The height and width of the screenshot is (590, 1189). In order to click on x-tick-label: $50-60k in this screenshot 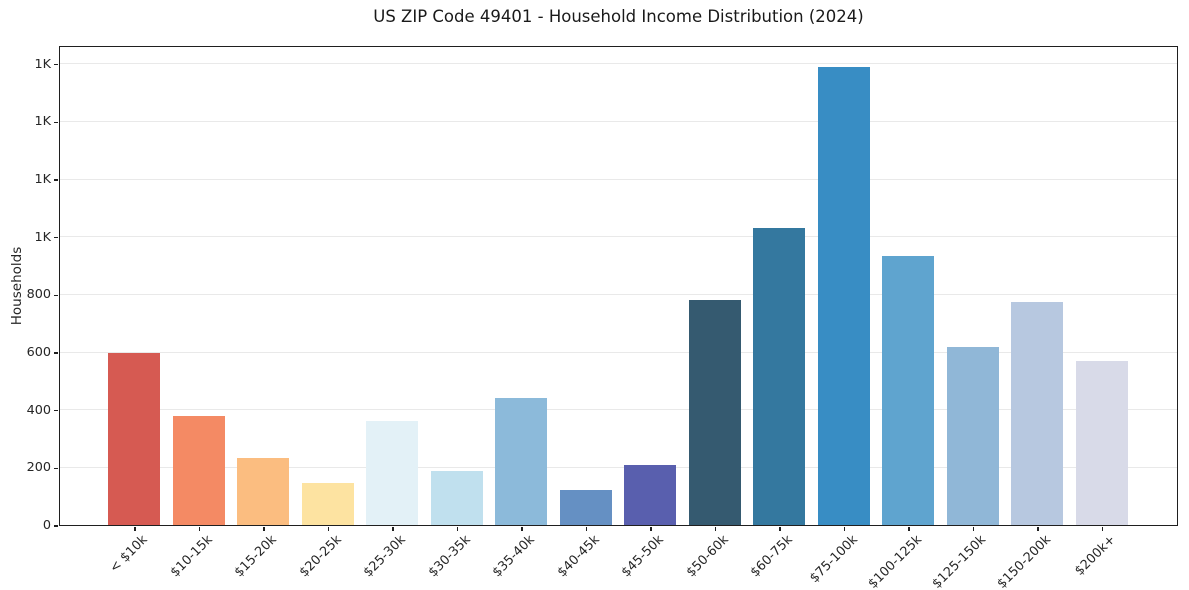, I will do `click(707, 556)`.